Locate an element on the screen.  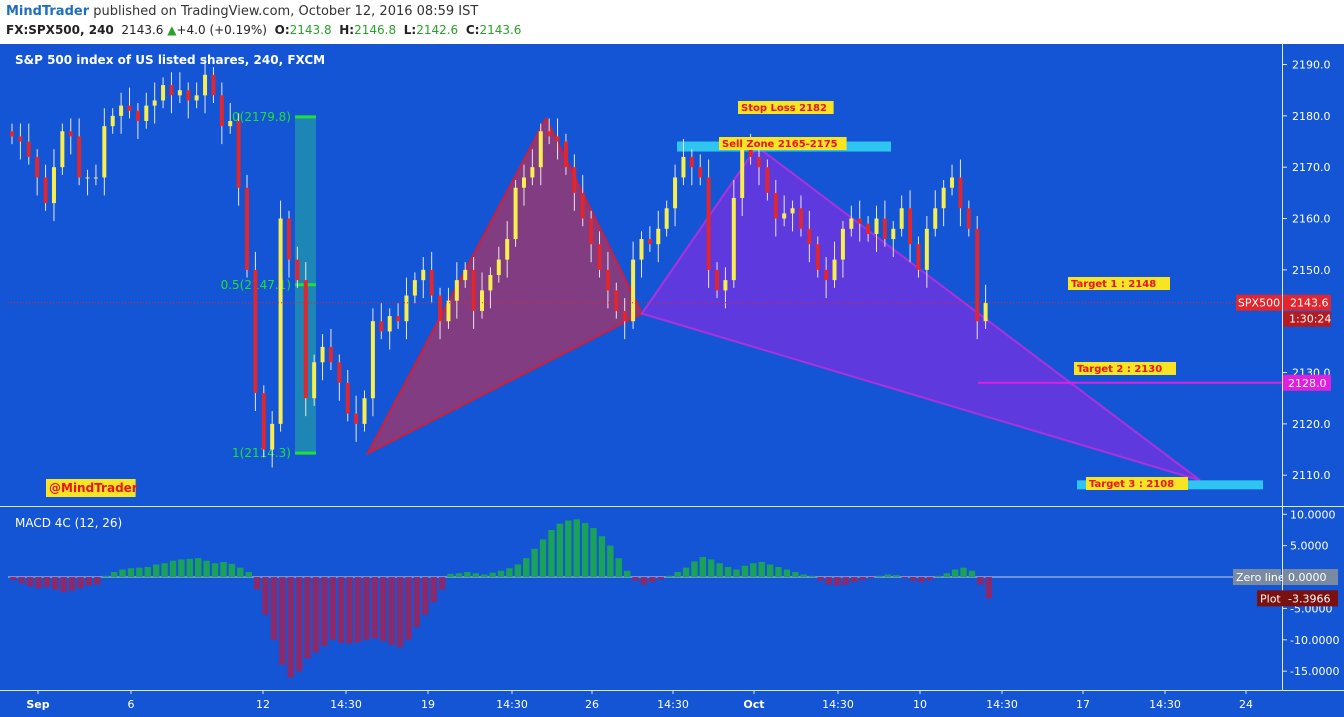
fib-level-label: 0(2179.8) is located at coordinates (261, 117).